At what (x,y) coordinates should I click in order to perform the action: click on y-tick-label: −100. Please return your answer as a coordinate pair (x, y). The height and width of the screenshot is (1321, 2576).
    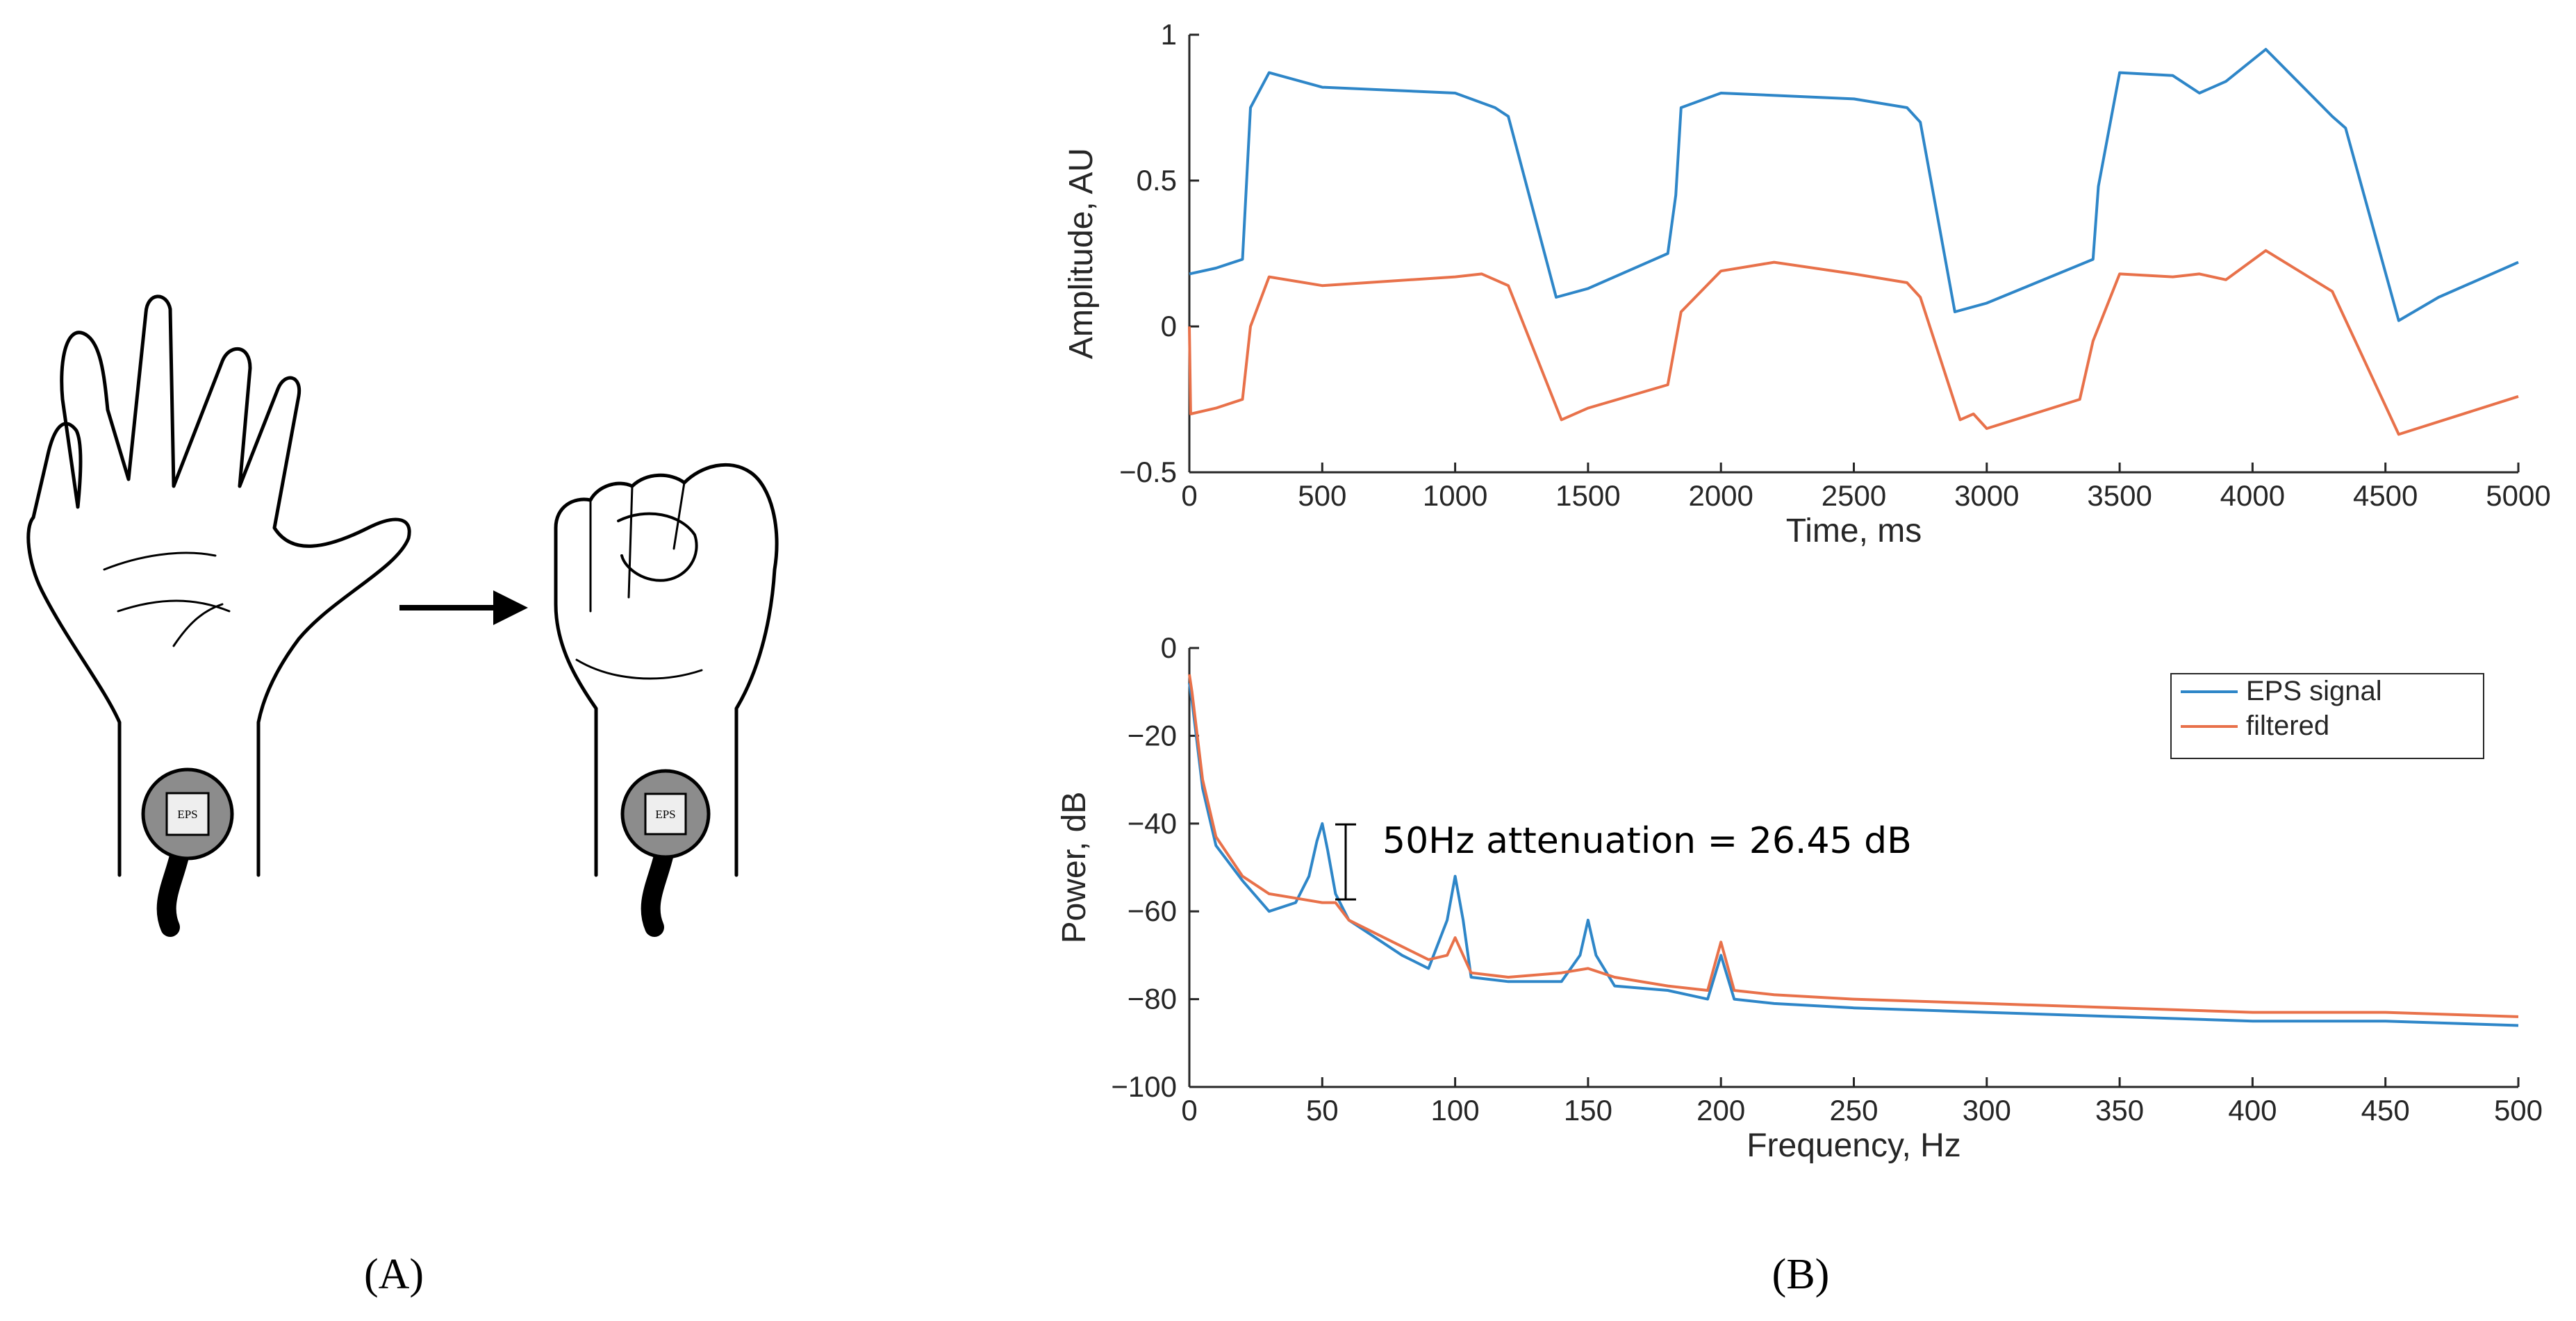
    Looking at the image, I should click on (1144, 1086).